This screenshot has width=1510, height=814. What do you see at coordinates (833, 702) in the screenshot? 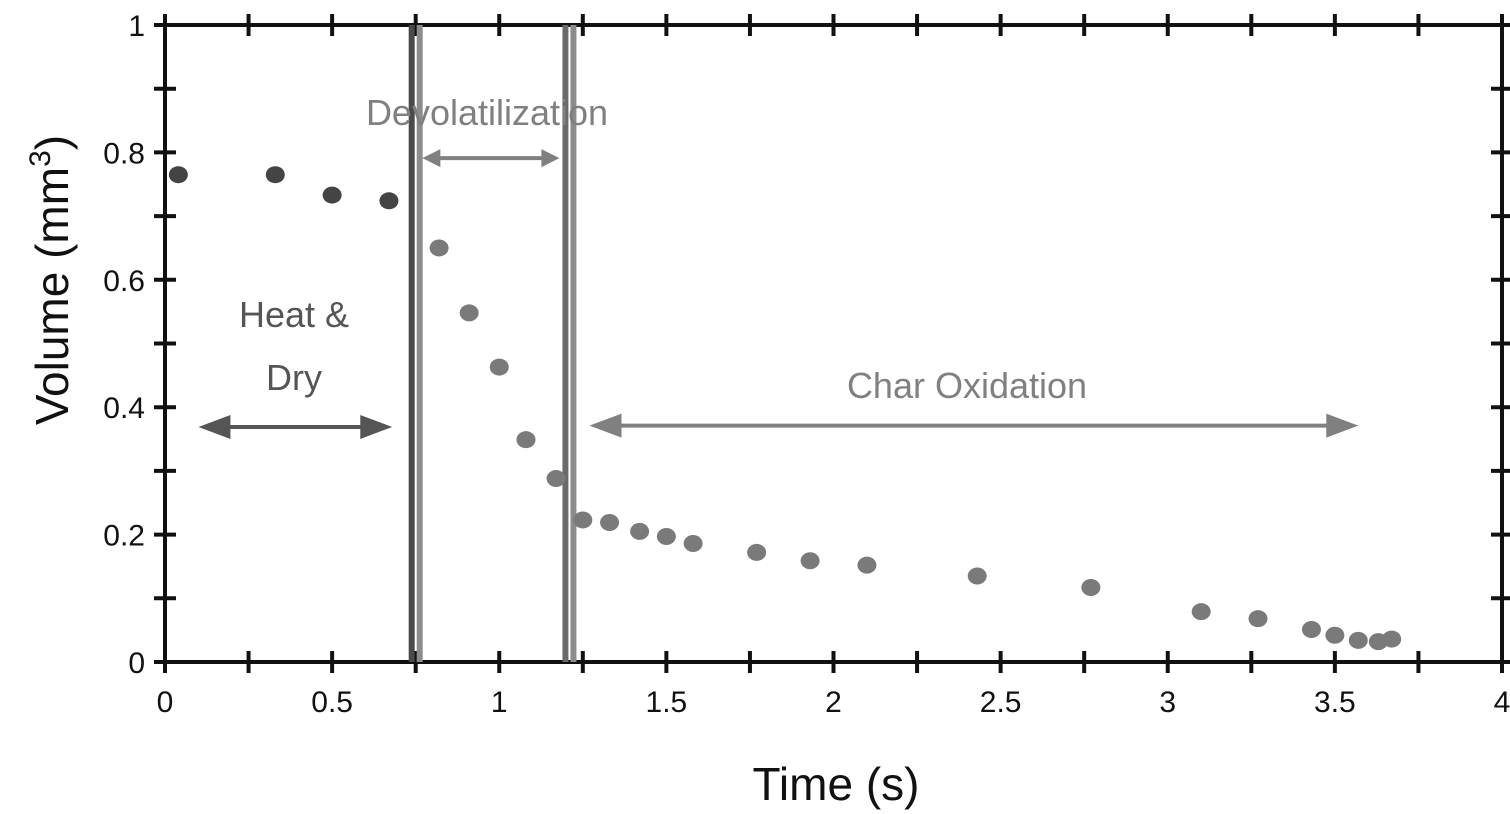
I see `x-tick-label: 2` at bounding box center [833, 702].